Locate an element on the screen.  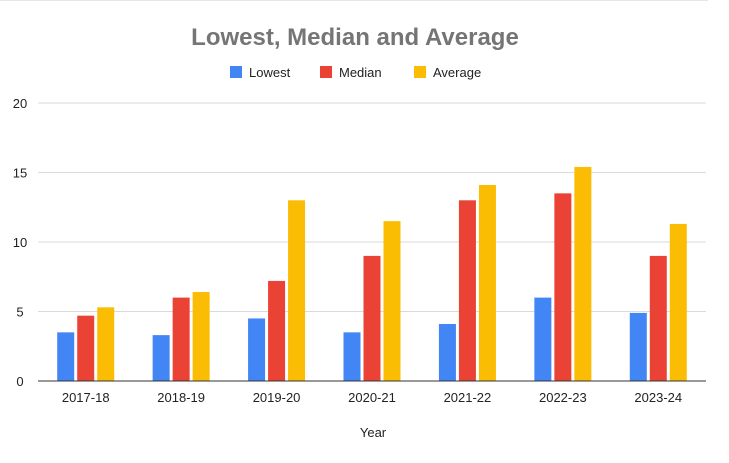
chart-title: Lowest, Median and Average is located at coordinates (355, 37).